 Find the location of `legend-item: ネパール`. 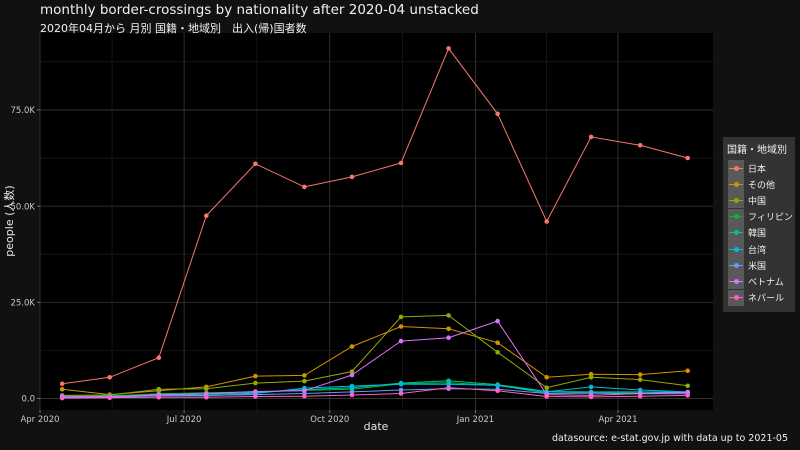

legend-item: ネパール is located at coordinates (759, 297).